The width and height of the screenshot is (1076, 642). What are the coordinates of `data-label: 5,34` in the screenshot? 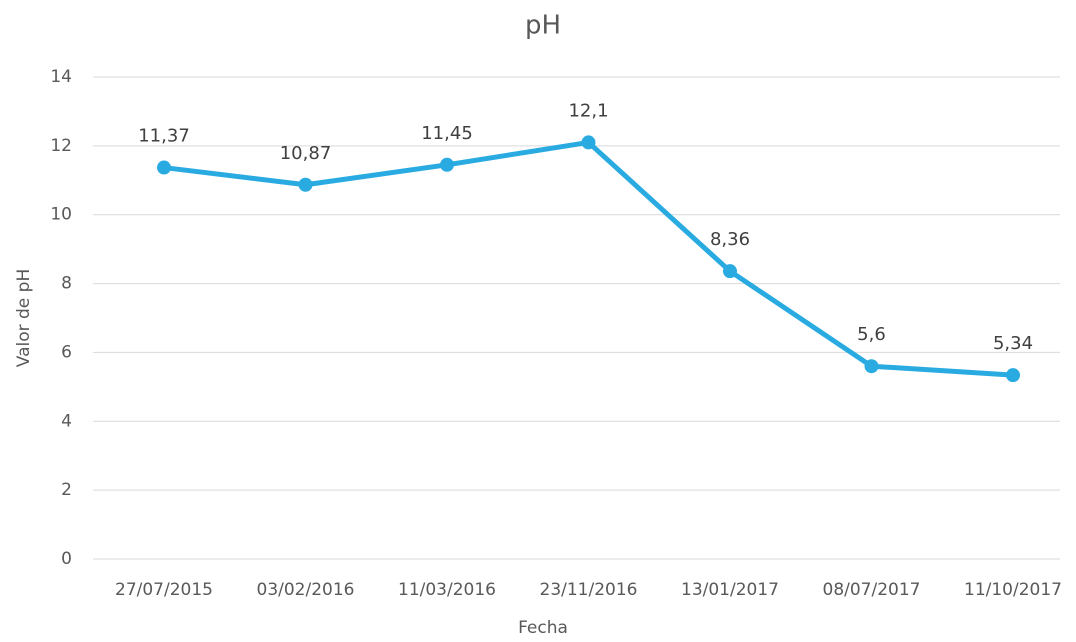 It's located at (1013, 343).